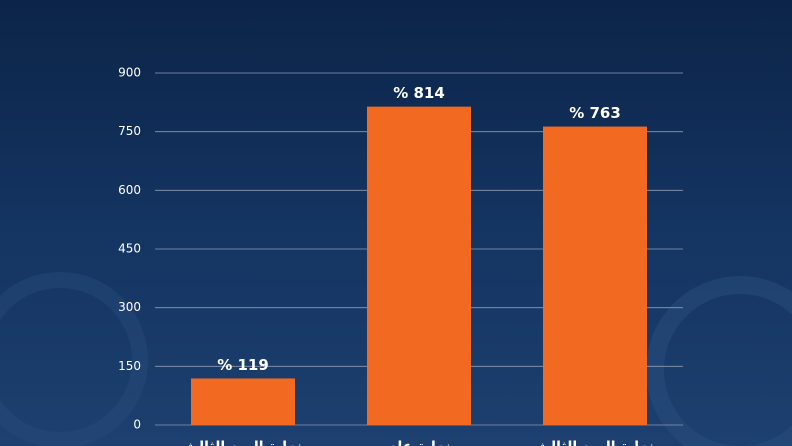 The image size is (792, 446). Describe the element at coordinates (129, 249) in the screenshot. I see `y-tick-label: 450` at that location.